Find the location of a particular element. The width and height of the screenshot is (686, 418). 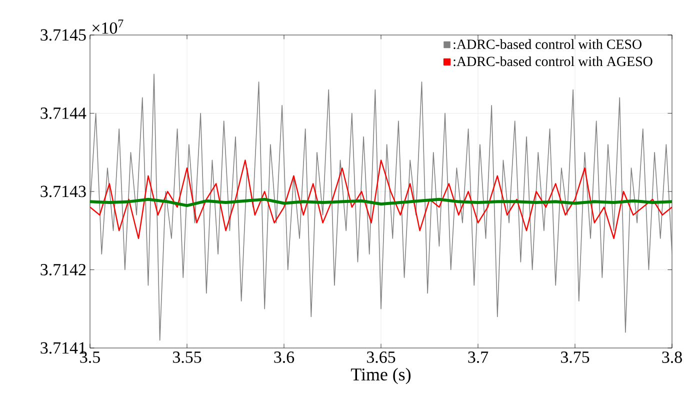

legend-label: :ADRC-based control with CESO is located at coordinates (548, 44).